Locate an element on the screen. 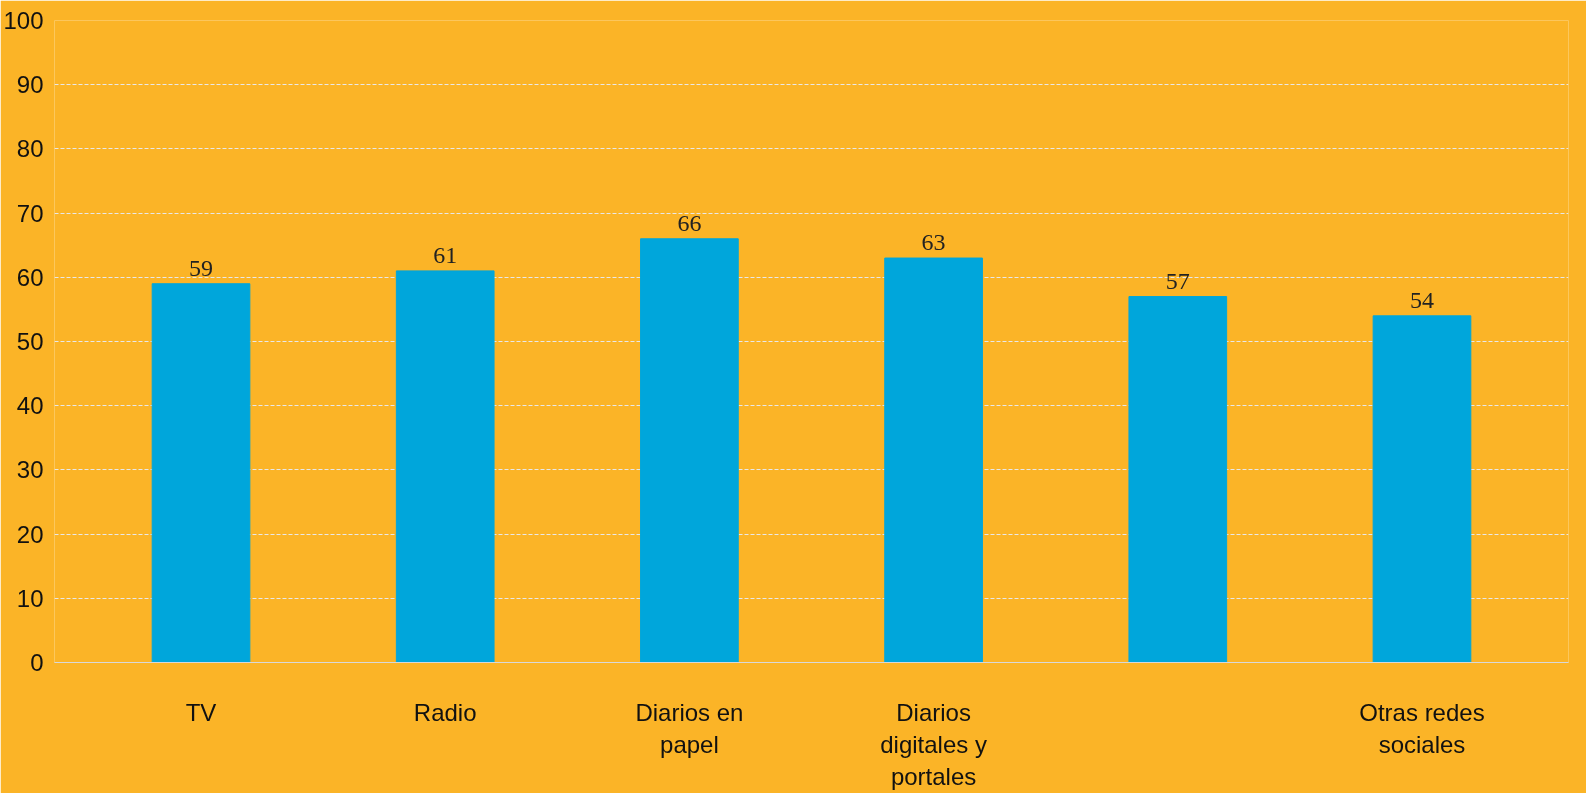 This screenshot has height=793, width=1586. y-tick-label: 0 is located at coordinates (37, 662).